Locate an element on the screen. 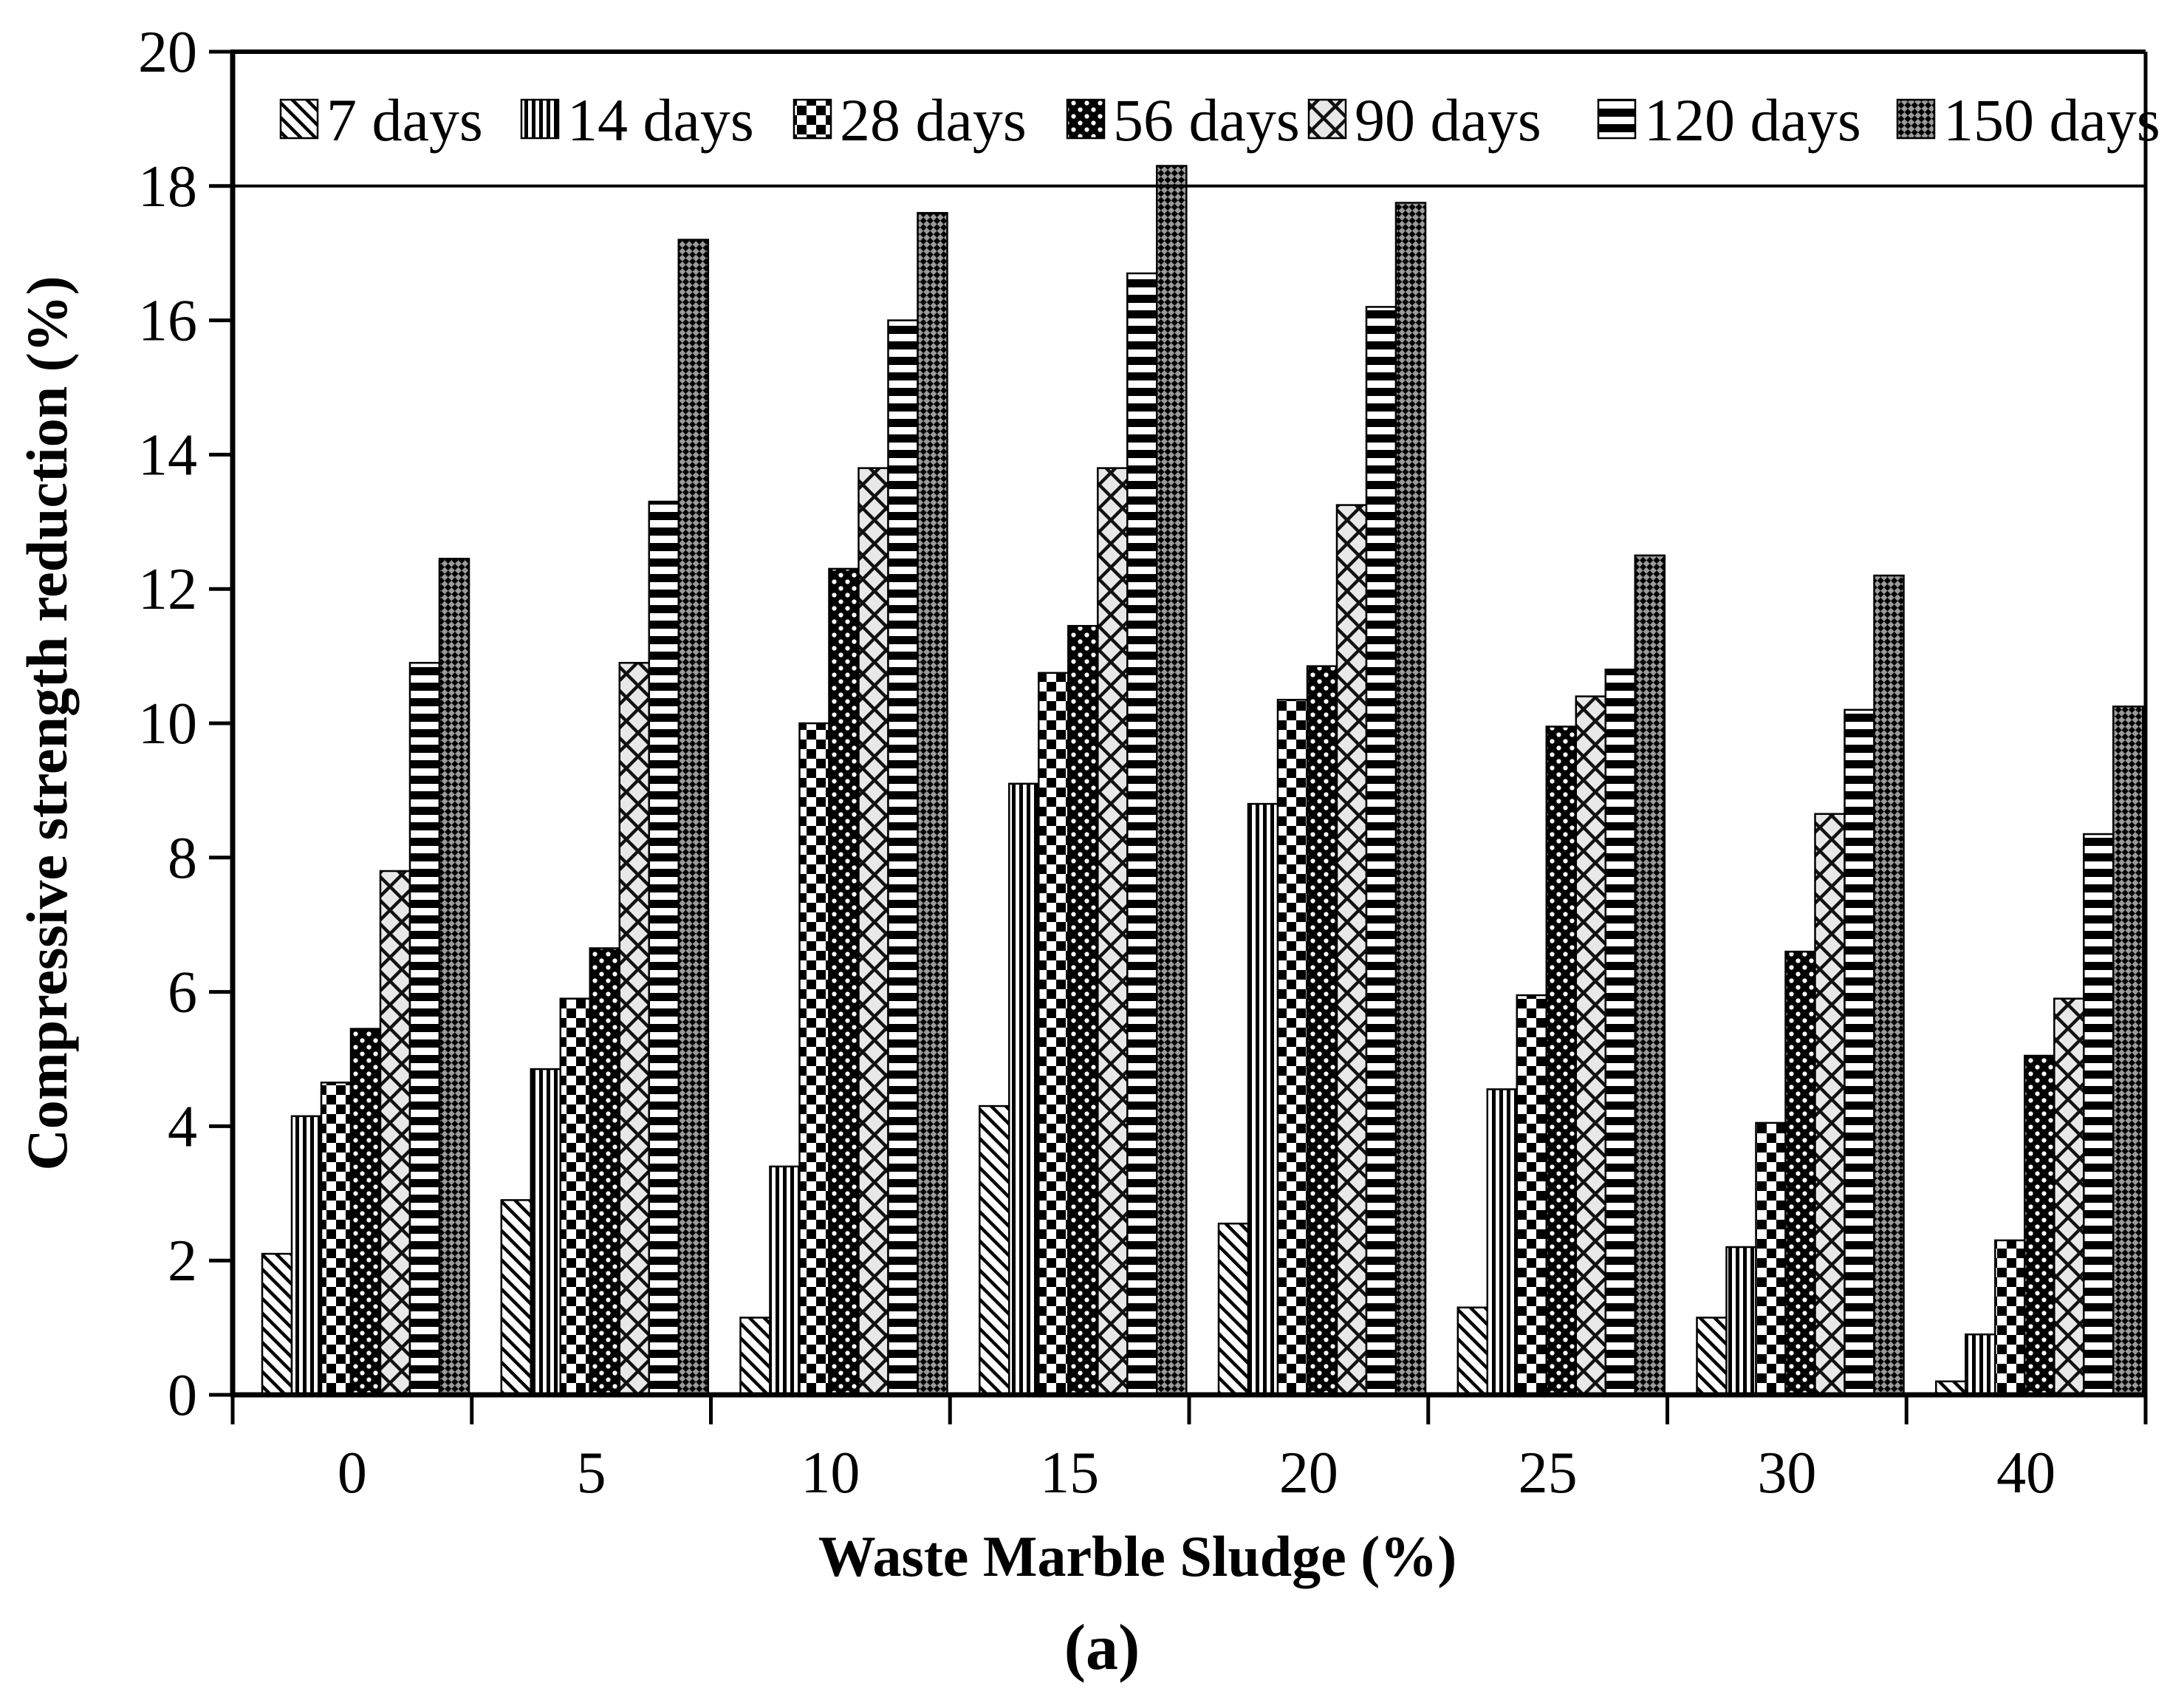 The image size is (2184, 1697). legend-label-7days: 7 days is located at coordinates (404, 120).